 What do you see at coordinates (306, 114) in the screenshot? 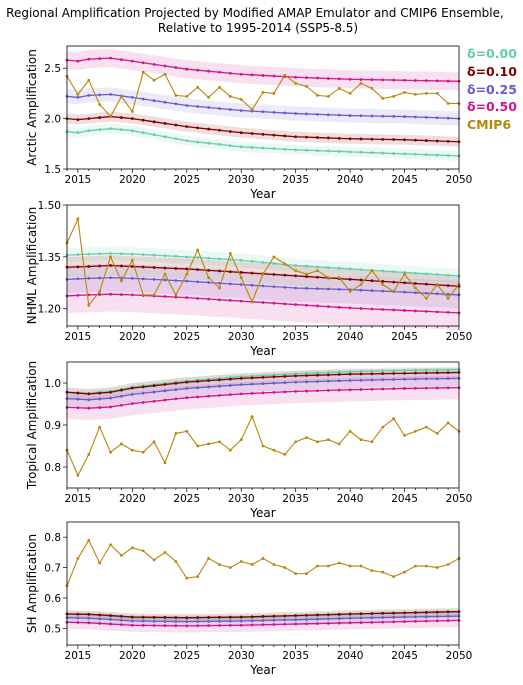
I see `series-point-δ=0.25-2036` at bounding box center [306, 114].